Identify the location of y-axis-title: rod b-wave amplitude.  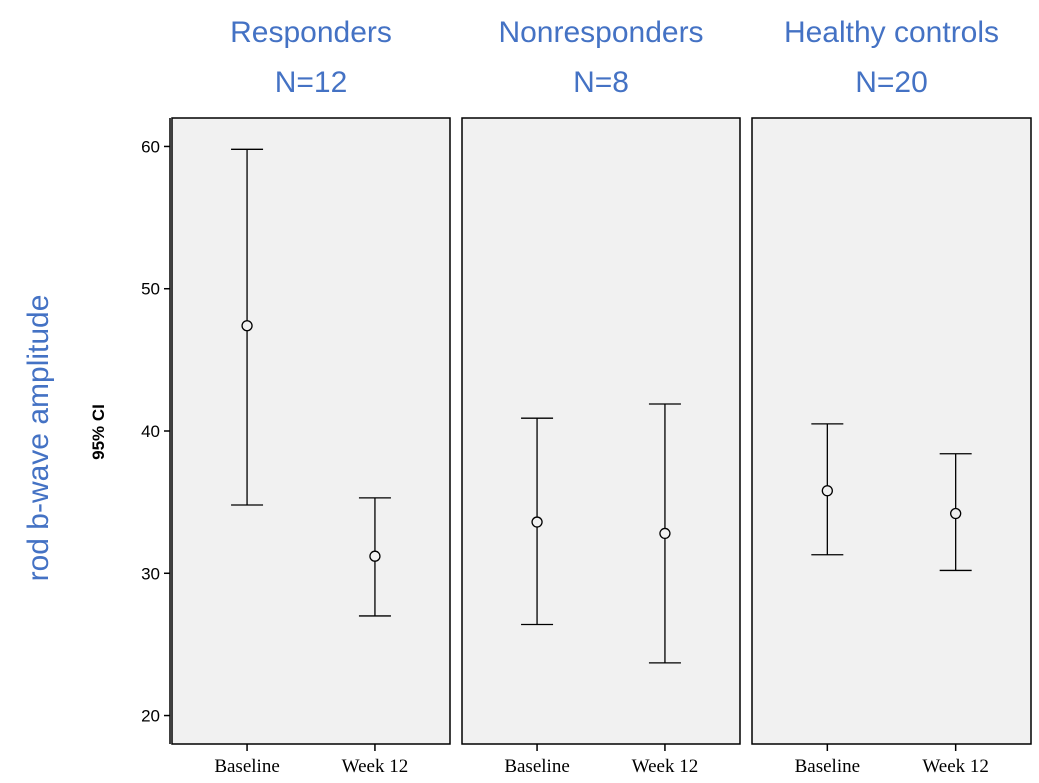
(38, 438).